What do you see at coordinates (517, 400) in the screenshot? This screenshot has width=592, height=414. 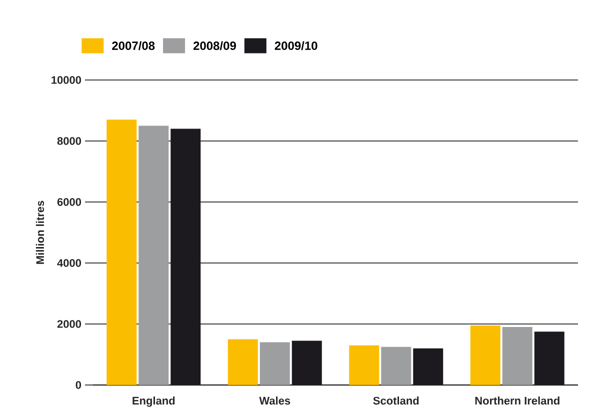 I see `x-tick-label: Northern Ireland` at bounding box center [517, 400].